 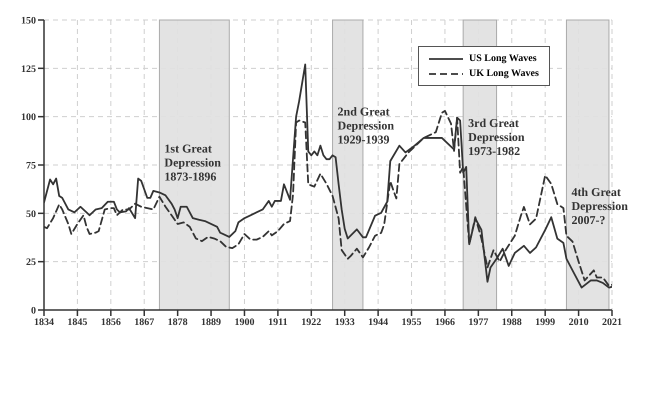 I want to click on x-tick-label: 1845, so click(x=77, y=322).